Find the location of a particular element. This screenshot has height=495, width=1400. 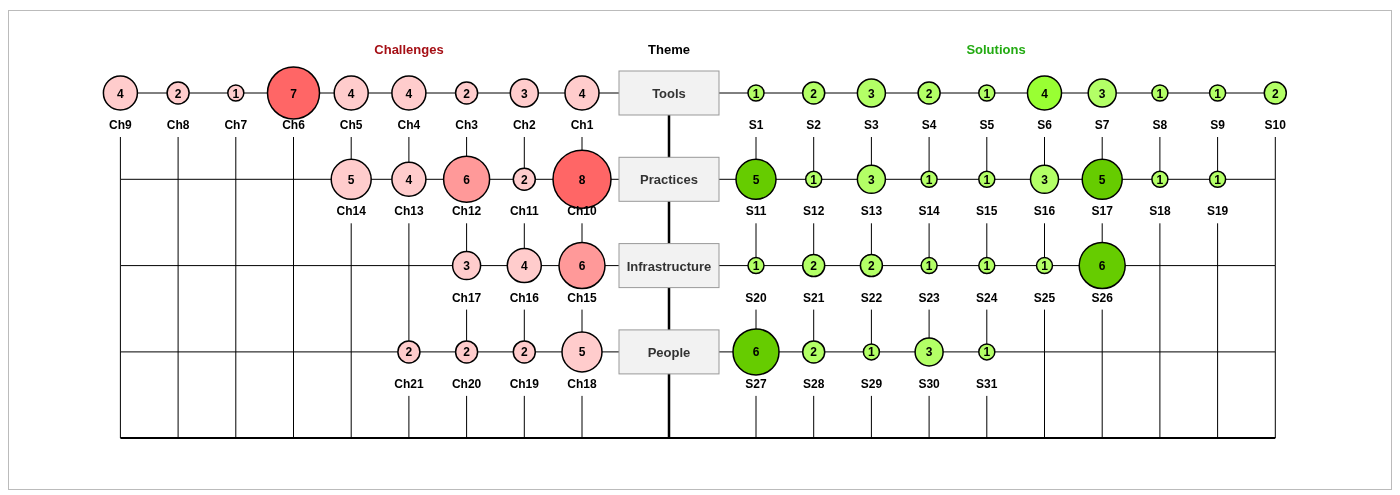

category-label: S9 is located at coordinates (1218, 125).